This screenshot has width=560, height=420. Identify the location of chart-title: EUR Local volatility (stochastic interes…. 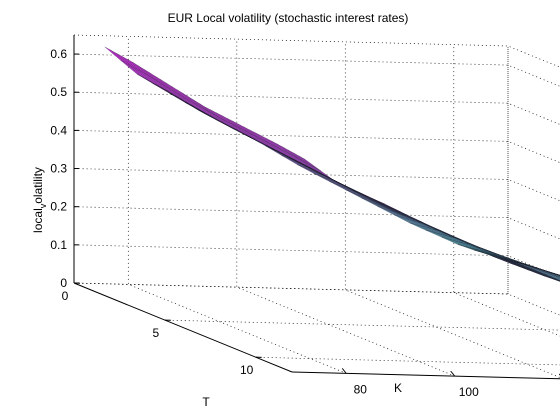
(288, 18).